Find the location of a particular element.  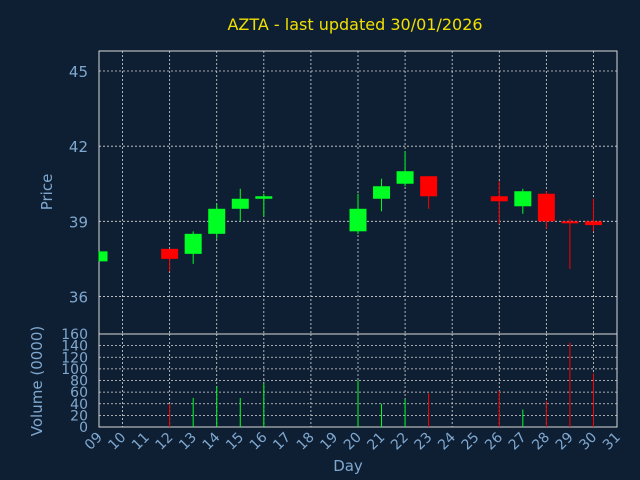

x-tick-label: 29 is located at coordinates (565, 442).